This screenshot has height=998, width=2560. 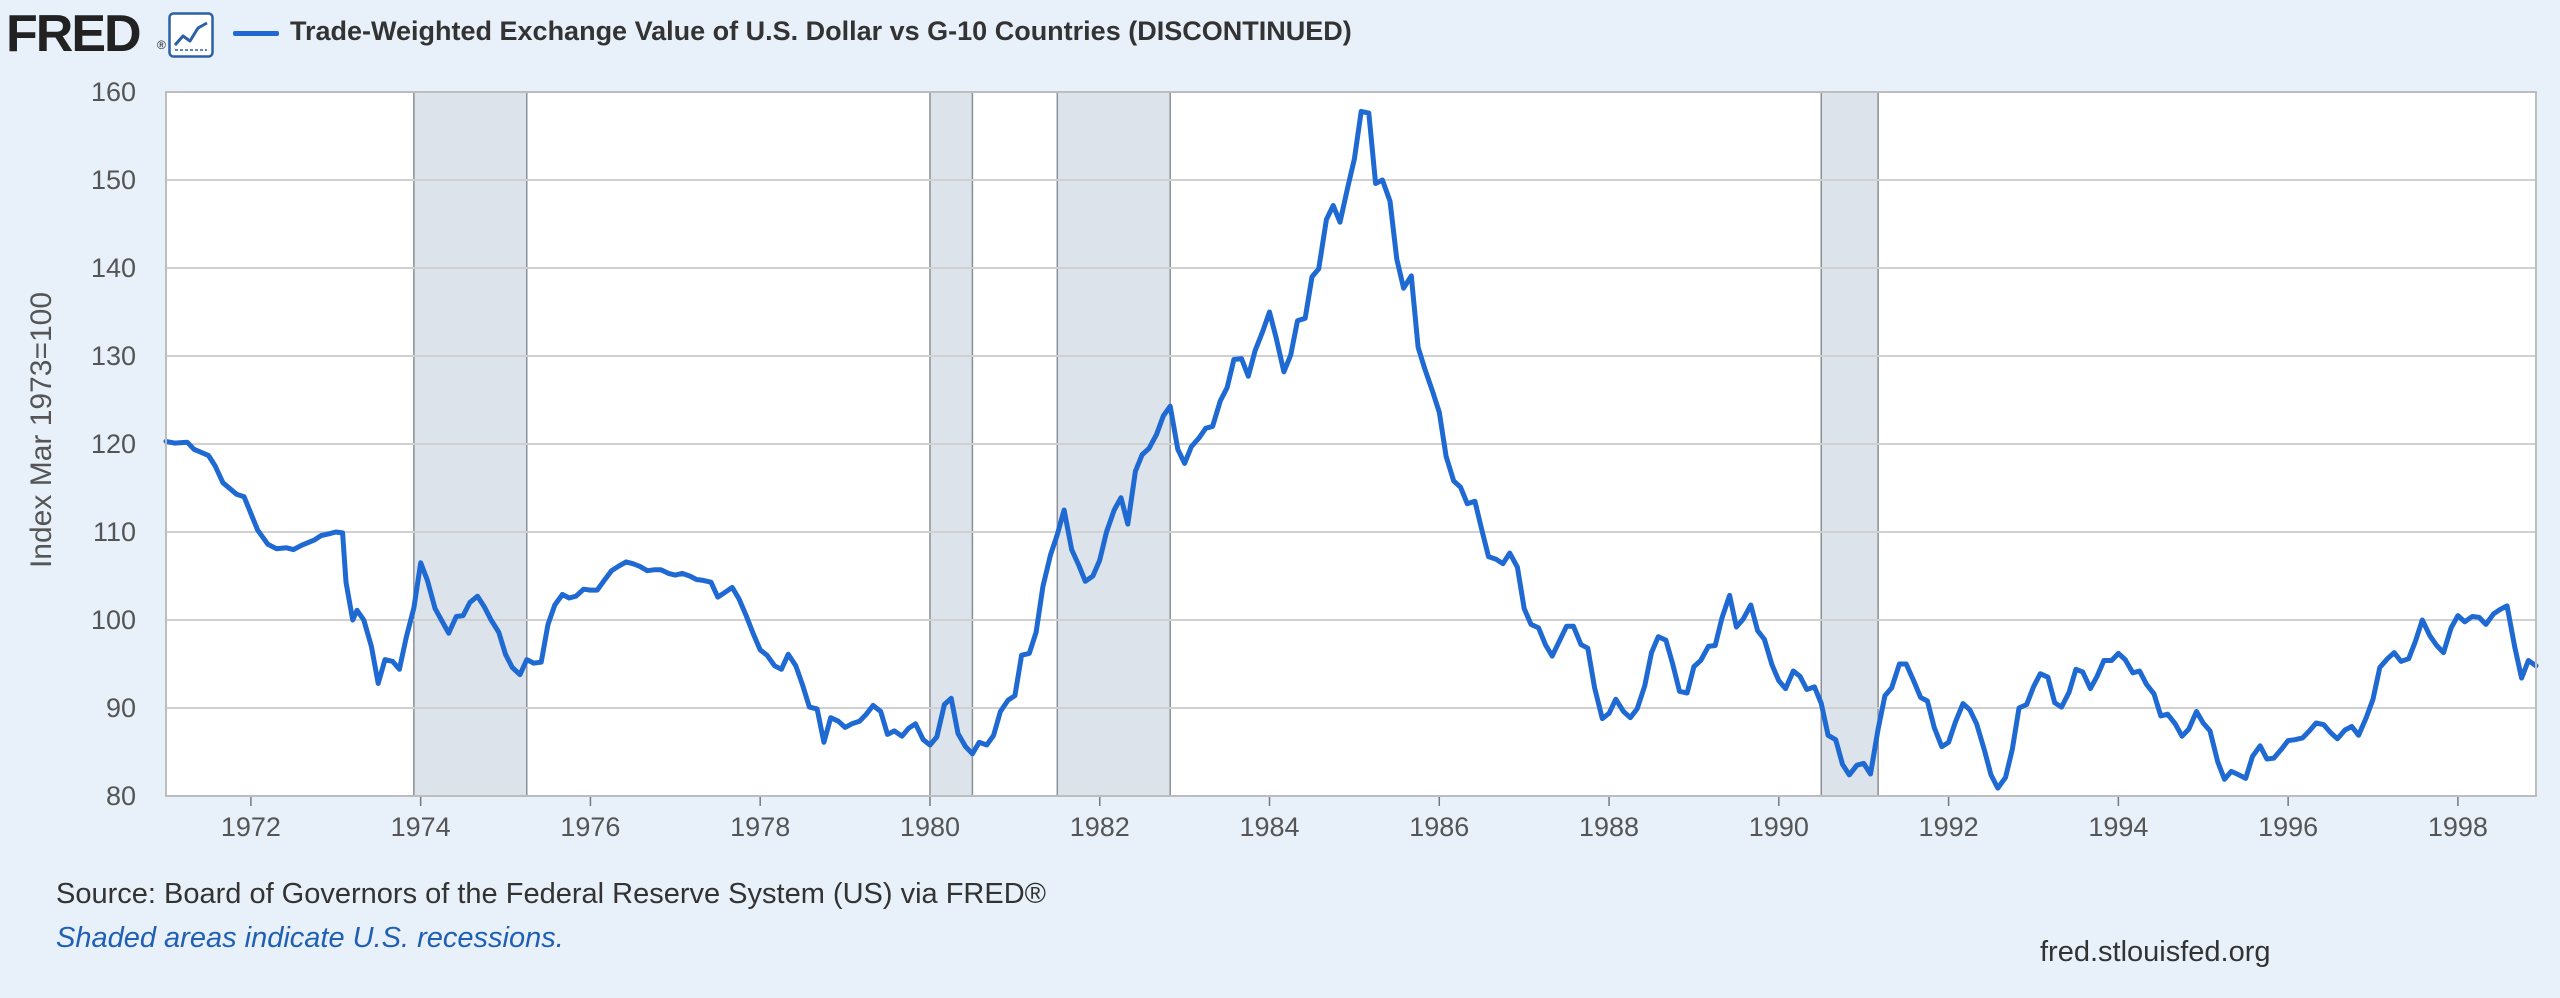 I want to click on y-tick-label: 100, so click(x=113, y=620).